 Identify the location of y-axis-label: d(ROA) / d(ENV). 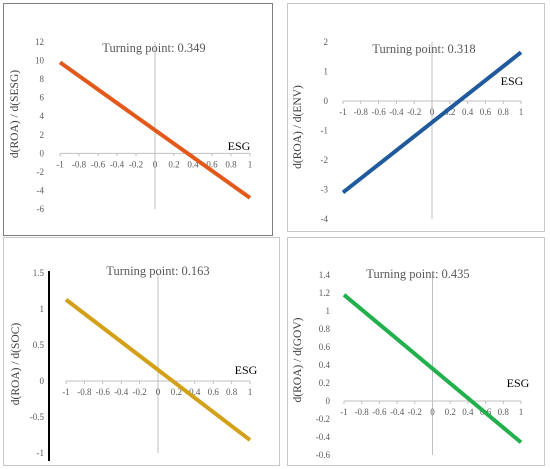
(298, 127).